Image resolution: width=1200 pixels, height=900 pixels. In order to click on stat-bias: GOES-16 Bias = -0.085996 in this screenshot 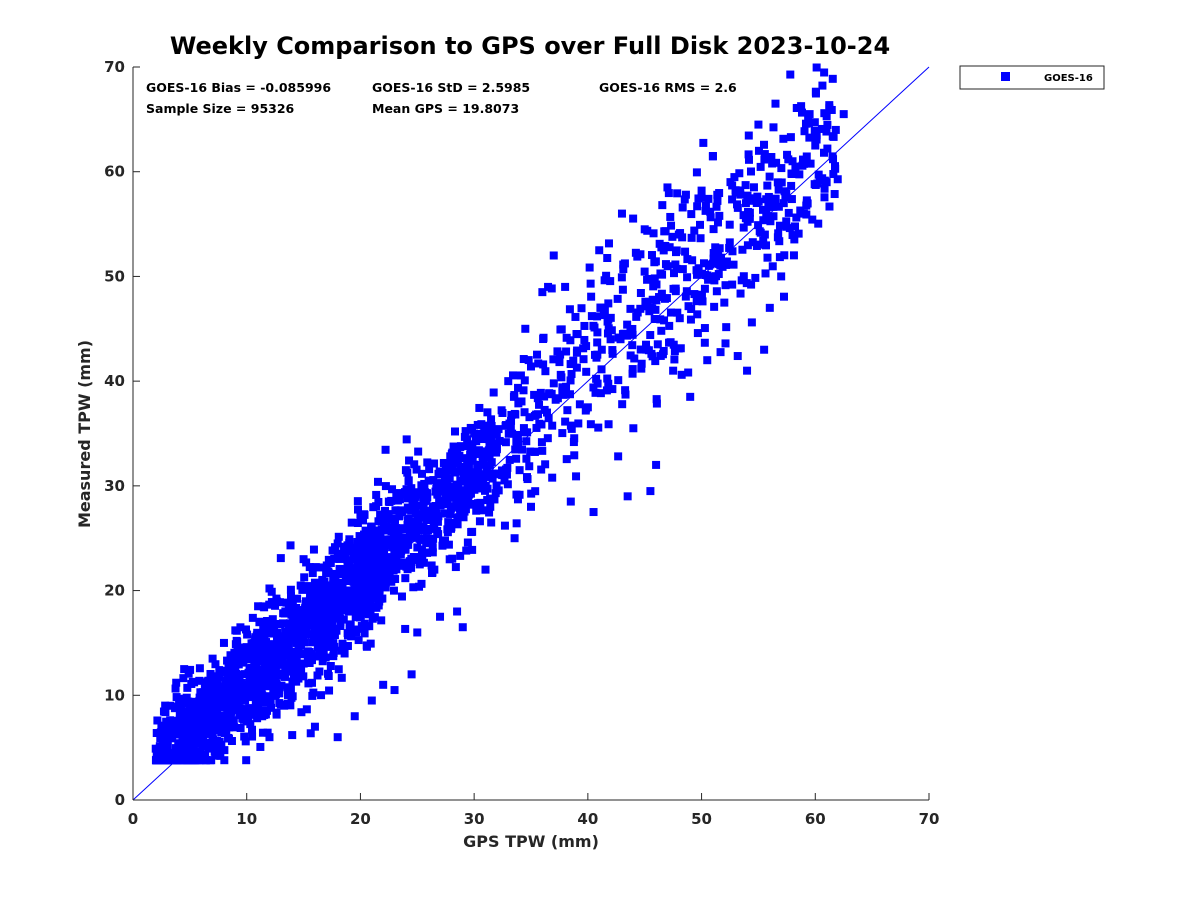, I will do `click(238, 87)`.